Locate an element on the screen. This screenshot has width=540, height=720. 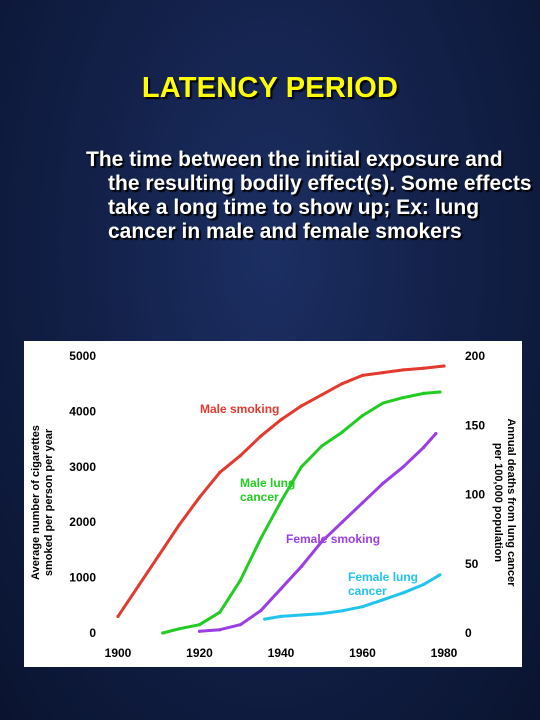
x-tick-label-2: 1940 is located at coordinates (281, 653).